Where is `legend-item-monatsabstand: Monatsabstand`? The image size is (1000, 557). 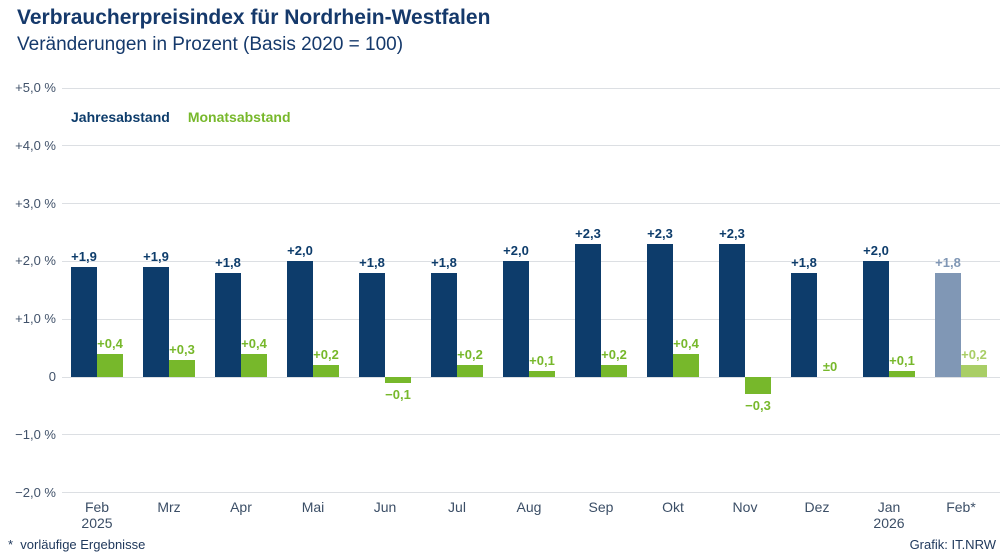
legend-item-monatsabstand: Monatsabstand is located at coordinates (239, 117).